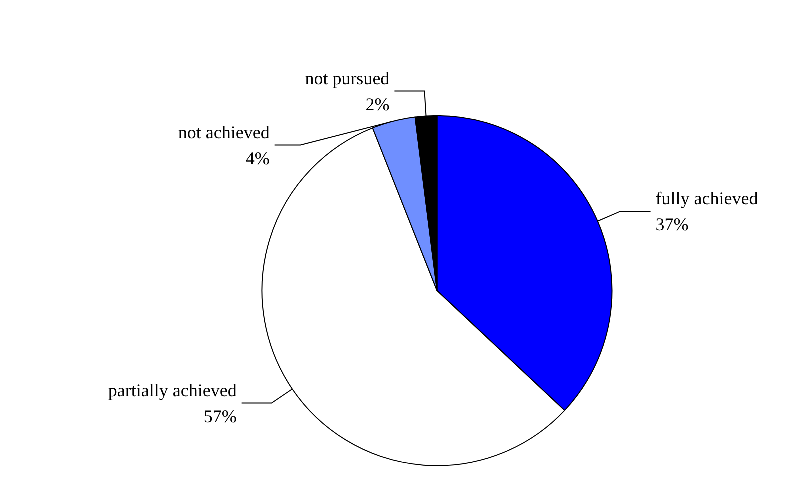 The width and height of the screenshot is (795, 493). What do you see at coordinates (224, 132) in the screenshot?
I see `slice-label: not achieved` at bounding box center [224, 132].